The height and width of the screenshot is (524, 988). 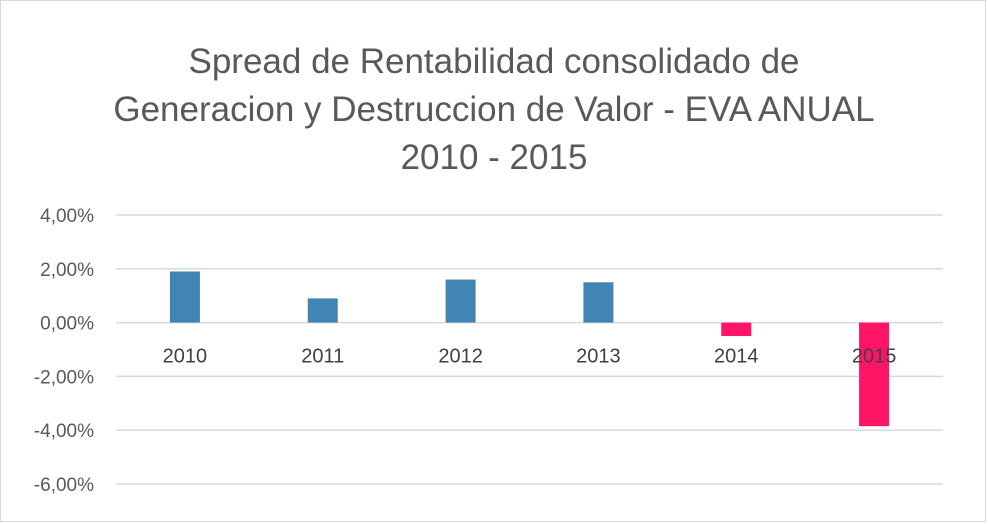 What do you see at coordinates (494, 61) in the screenshot?
I see `chart-title-line-1: Spread de Rentabilidad consolidado de` at bounding box center [494, 61].